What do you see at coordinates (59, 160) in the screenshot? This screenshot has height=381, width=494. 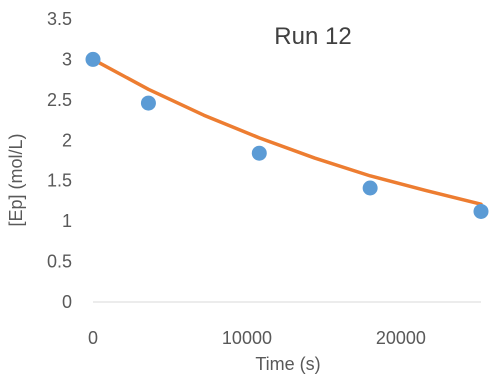 I see `y-axis: 0 0.5 1 1.5 2 2.5 3 3.5` at bounding box center [59, 160].